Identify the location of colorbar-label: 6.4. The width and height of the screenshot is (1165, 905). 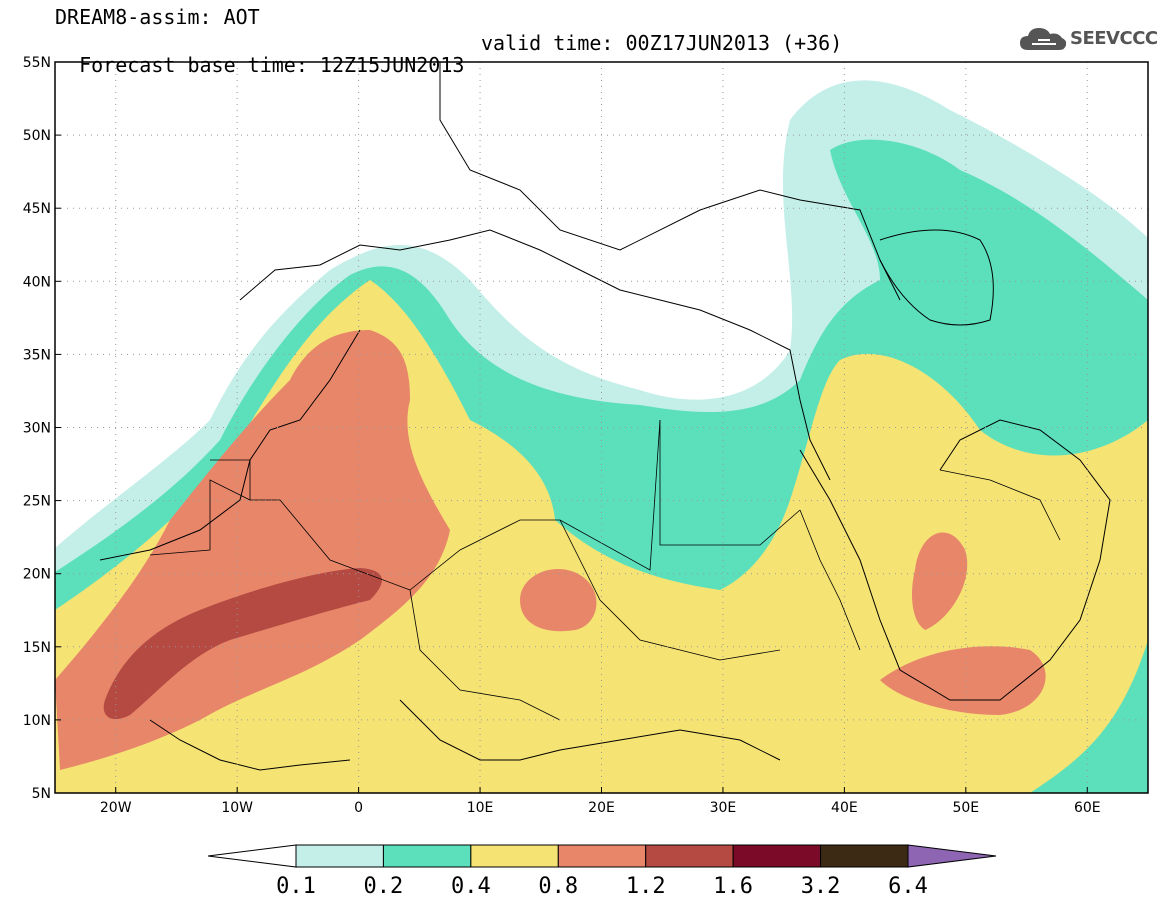
(908, 886).